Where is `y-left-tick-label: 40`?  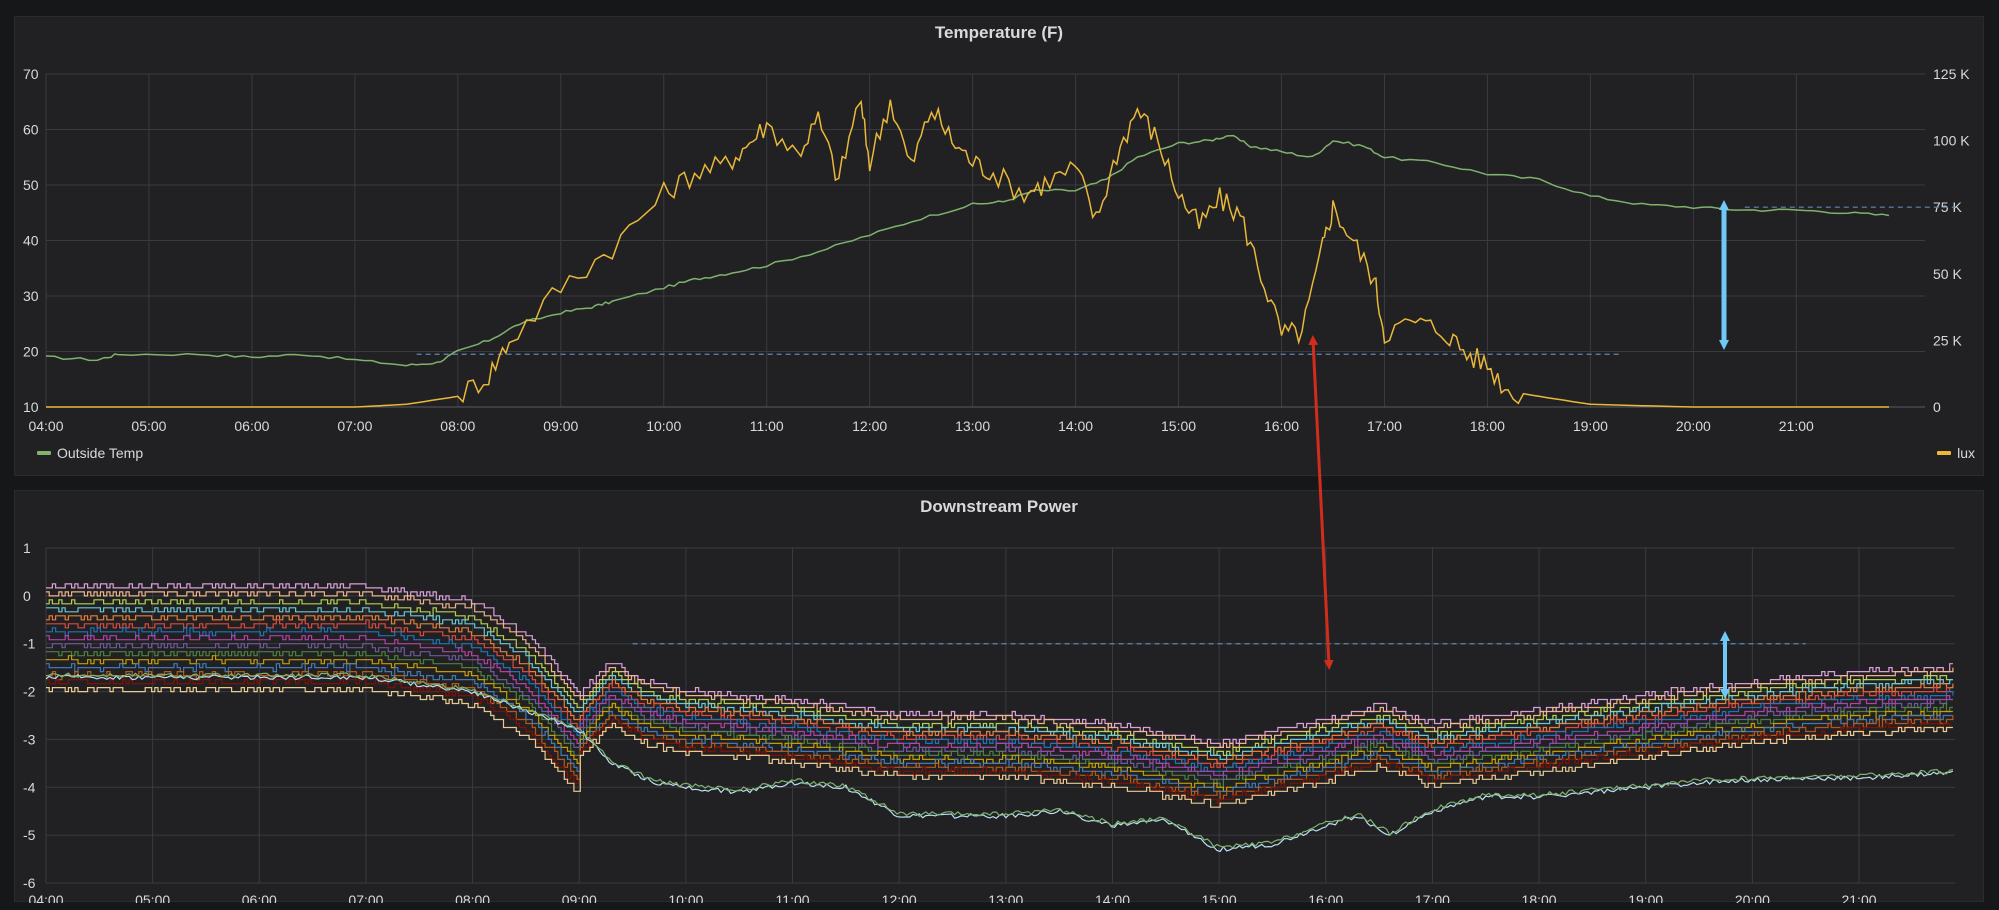
y-left-tick-label: 40 is located at coordinates (31, 241).